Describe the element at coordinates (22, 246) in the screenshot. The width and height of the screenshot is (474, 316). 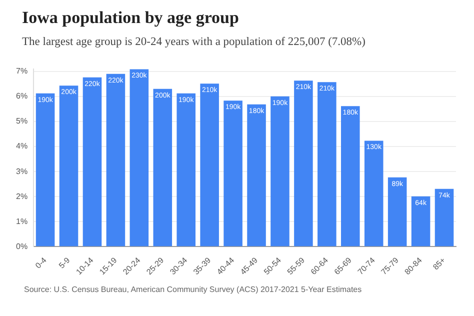
I see `y-tick-label: 0%` at that location.